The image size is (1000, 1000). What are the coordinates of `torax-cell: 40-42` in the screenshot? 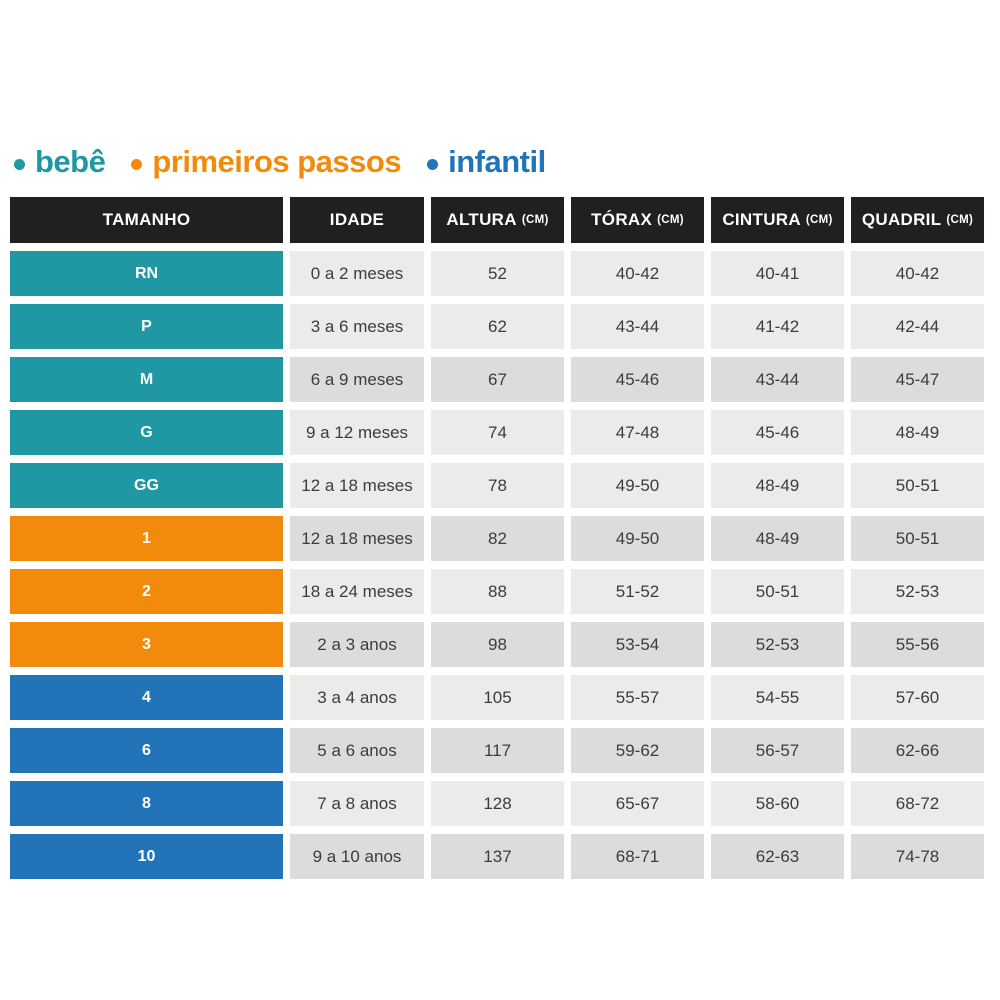 It's located at (637, 273).